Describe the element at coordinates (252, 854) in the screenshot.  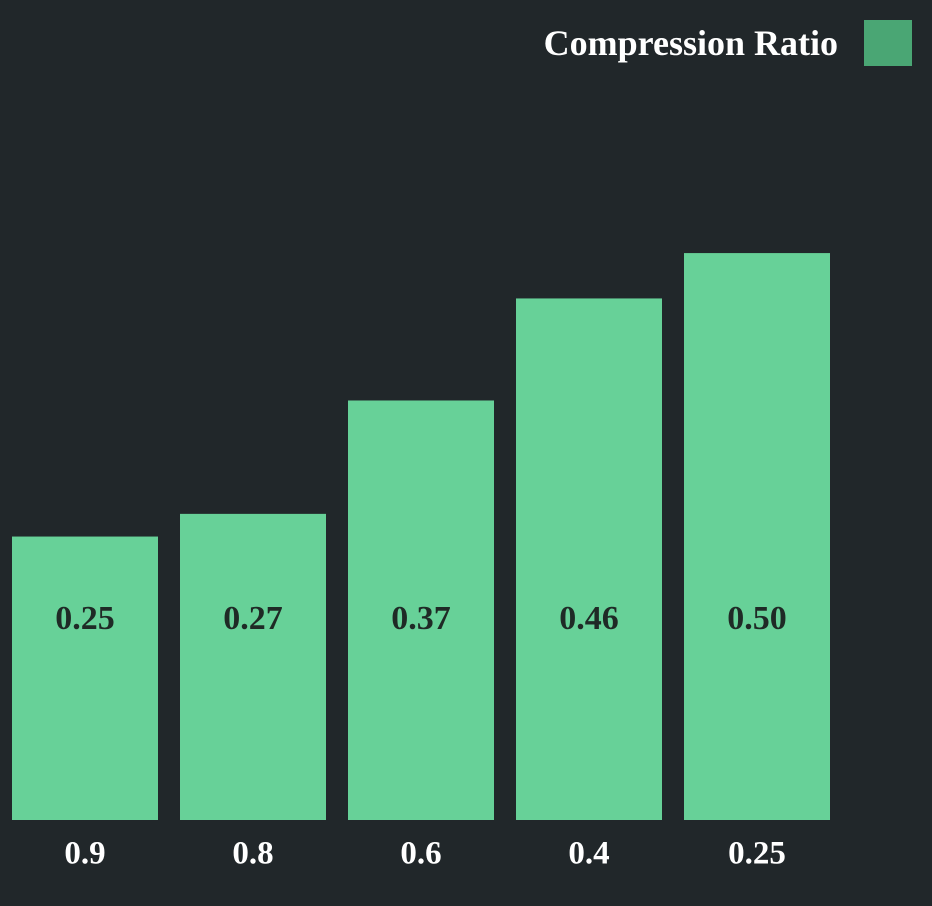
I see `x-tick-label: 0.8` at that location.